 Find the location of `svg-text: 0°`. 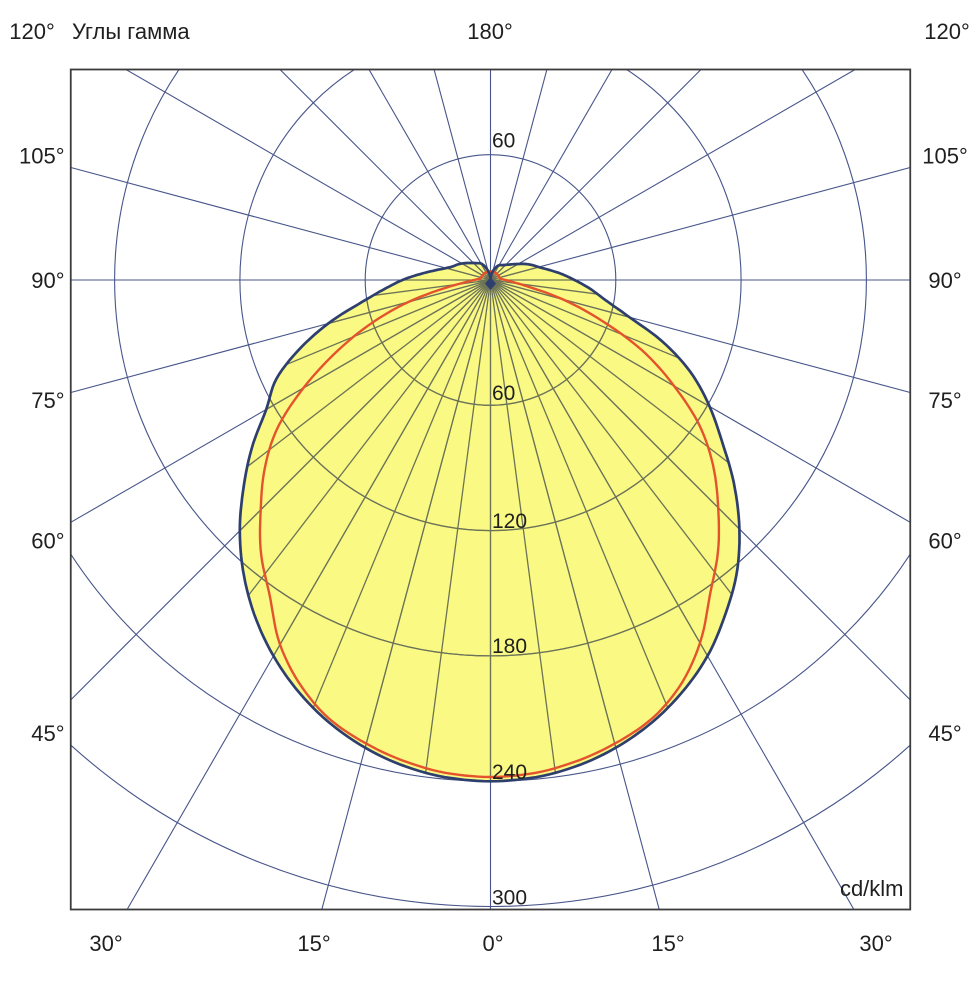

svg-text: 0° is located at coordinates (492, 943).